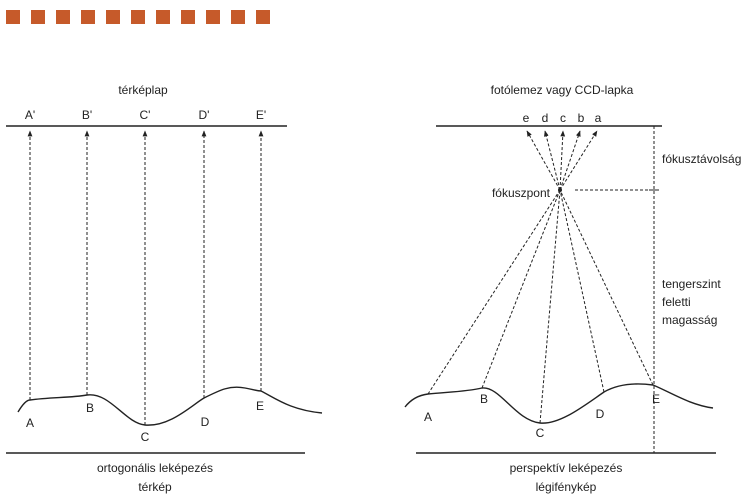 The width and height of the screenshot is (748, 495). Describe the element at coordinates (261, 115) in the screenshot. I see `map-point-label: E'` at that location.